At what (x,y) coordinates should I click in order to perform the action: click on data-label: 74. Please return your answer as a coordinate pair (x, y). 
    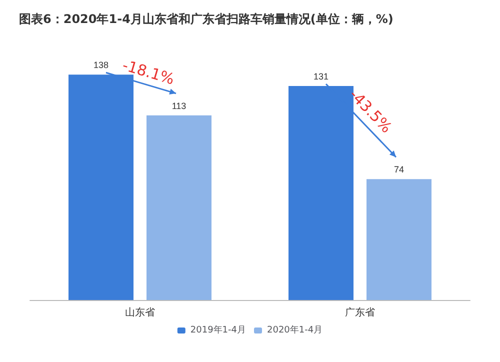
    Looking at the image, I should click on (399, 169).